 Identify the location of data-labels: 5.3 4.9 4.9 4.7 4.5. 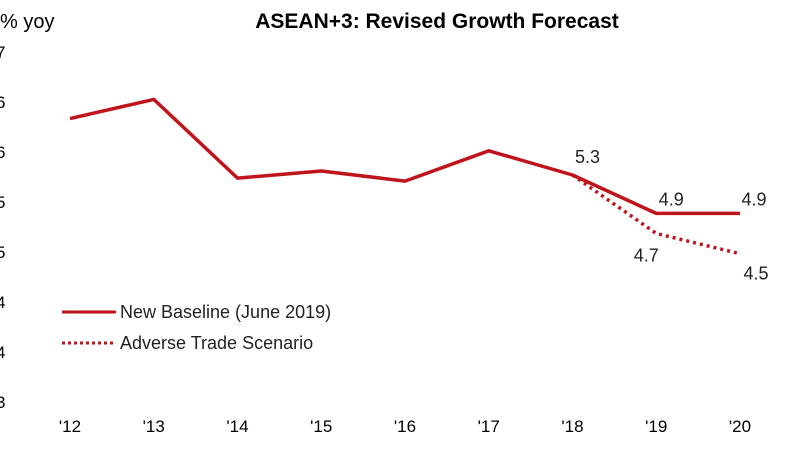
(672, 215).